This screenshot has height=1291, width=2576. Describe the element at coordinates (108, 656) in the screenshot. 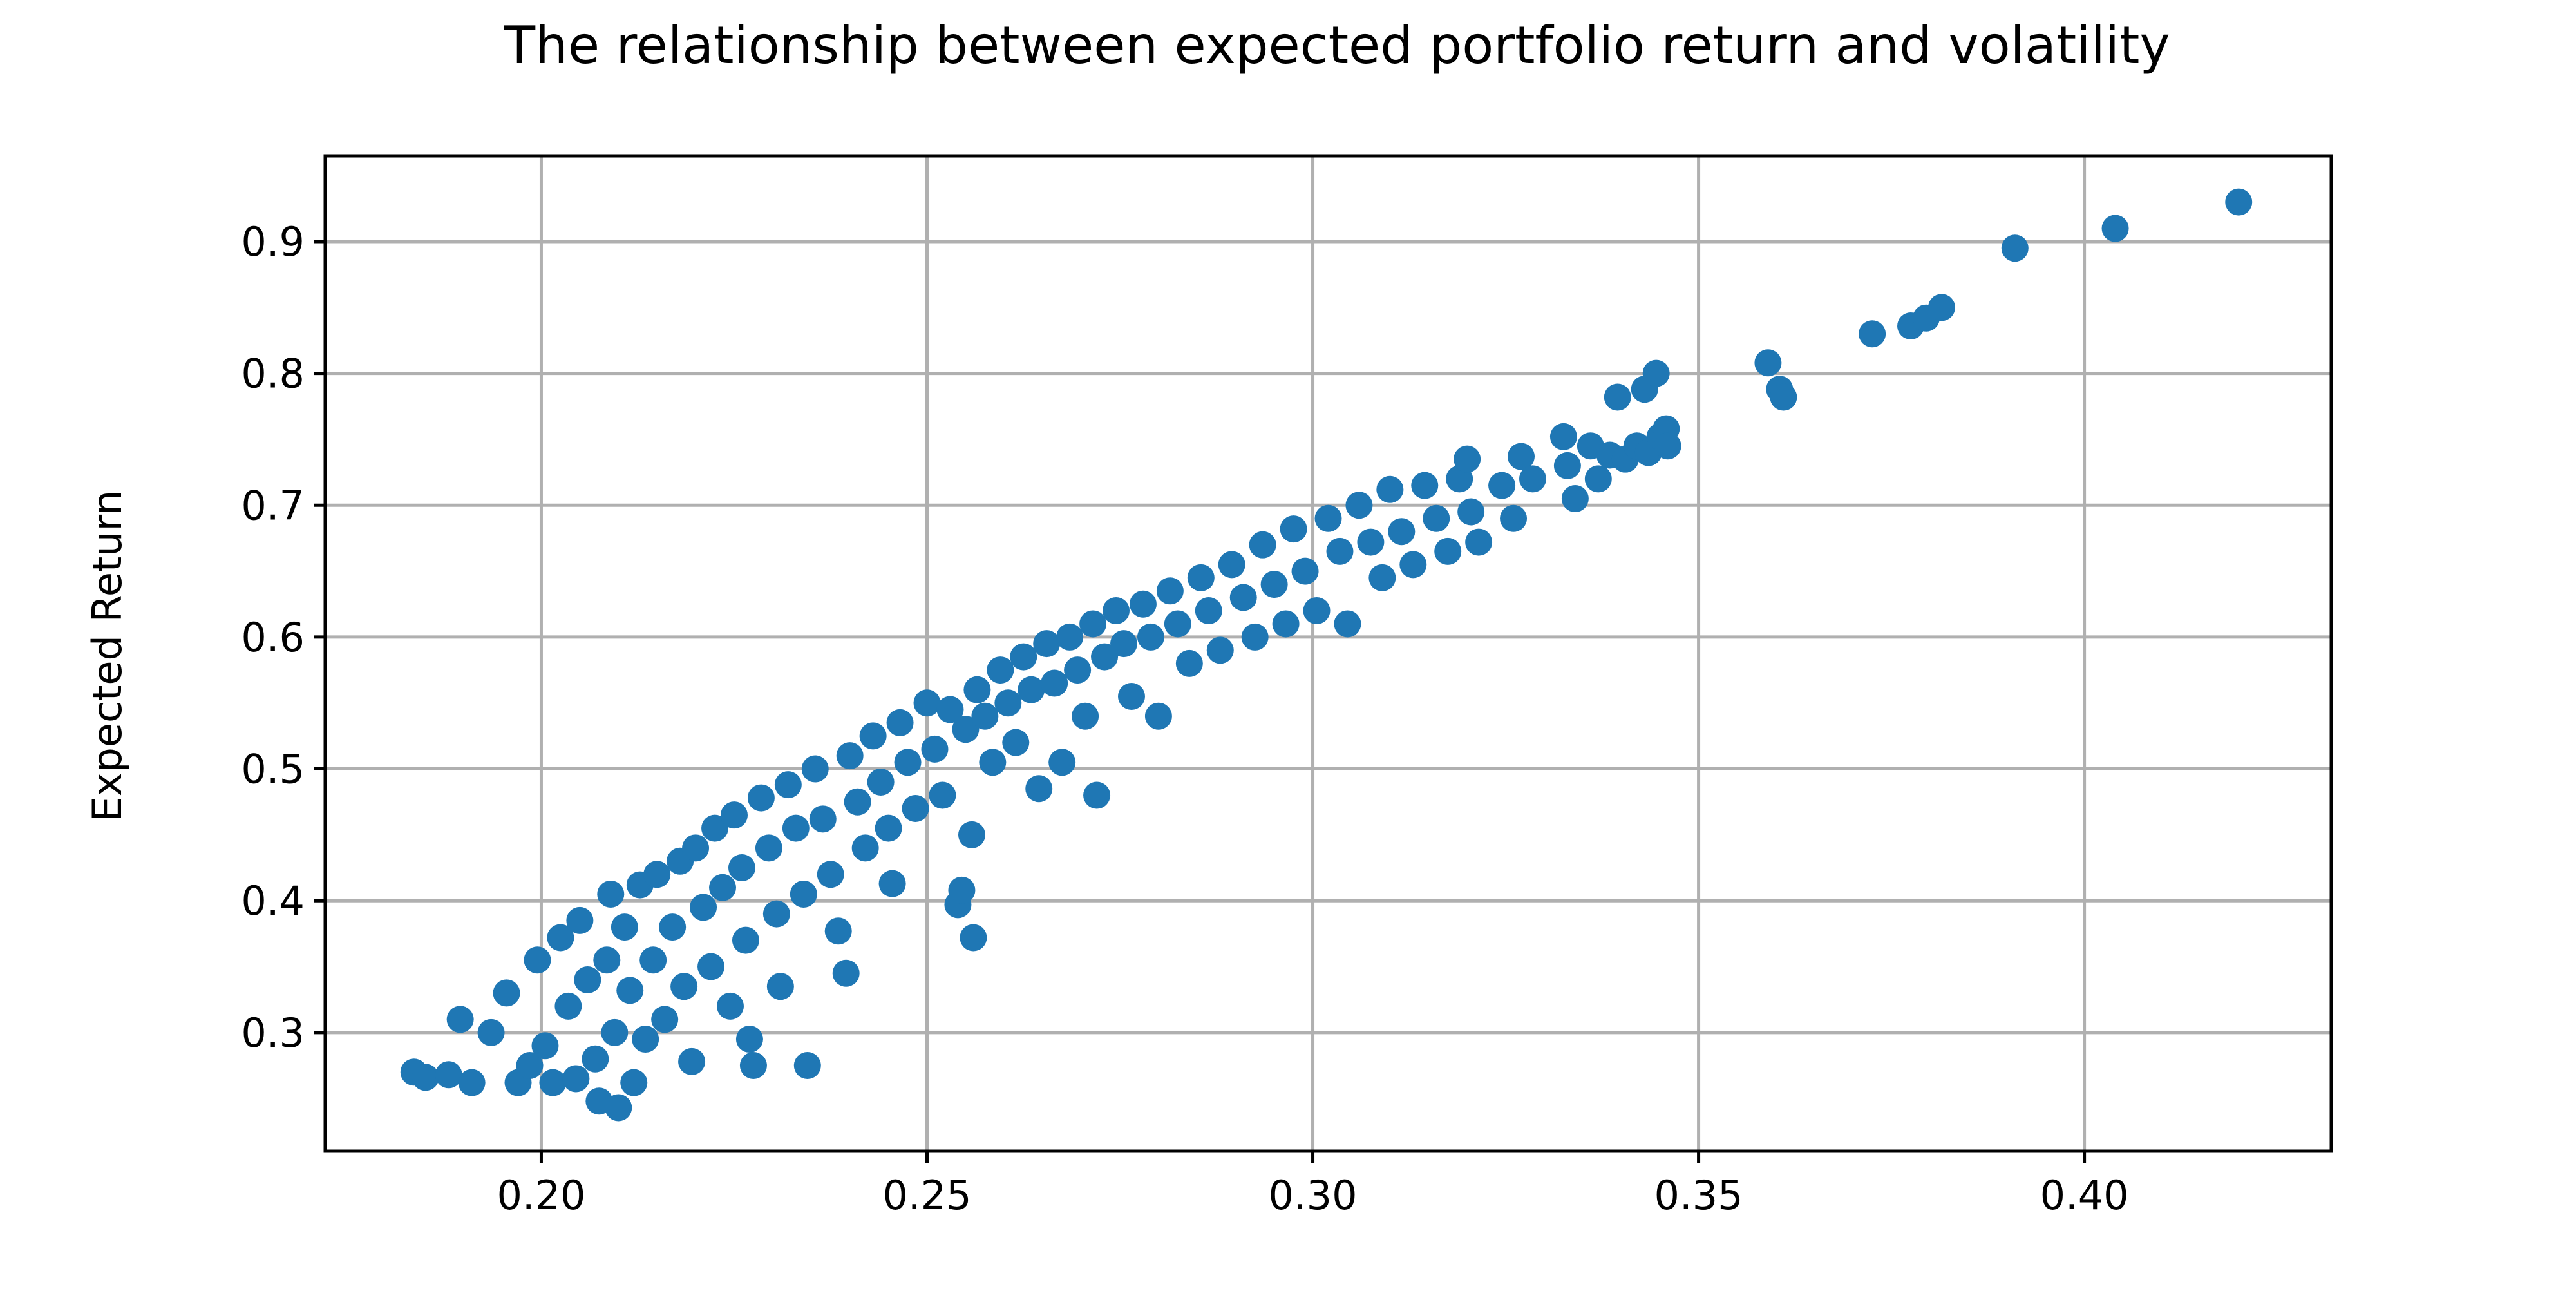

I see `y-axis-label: Expected Return` at that location.